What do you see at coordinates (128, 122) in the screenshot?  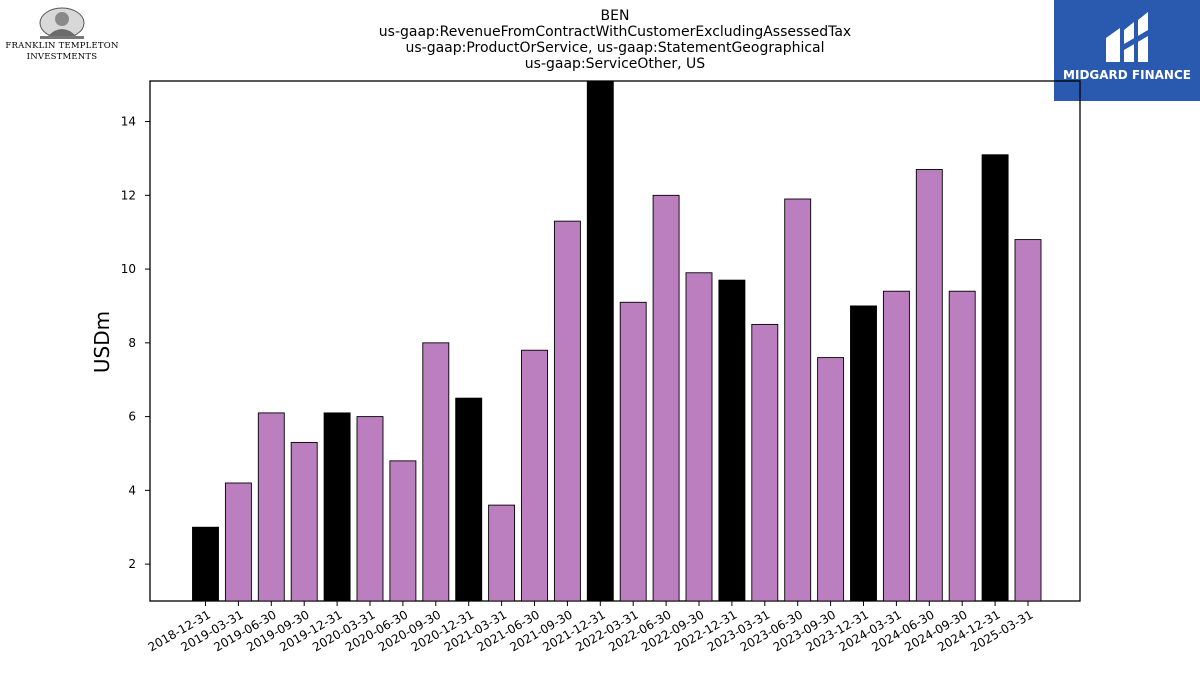 I see `y-tick-label: 14` at bounding box center [128, 122].